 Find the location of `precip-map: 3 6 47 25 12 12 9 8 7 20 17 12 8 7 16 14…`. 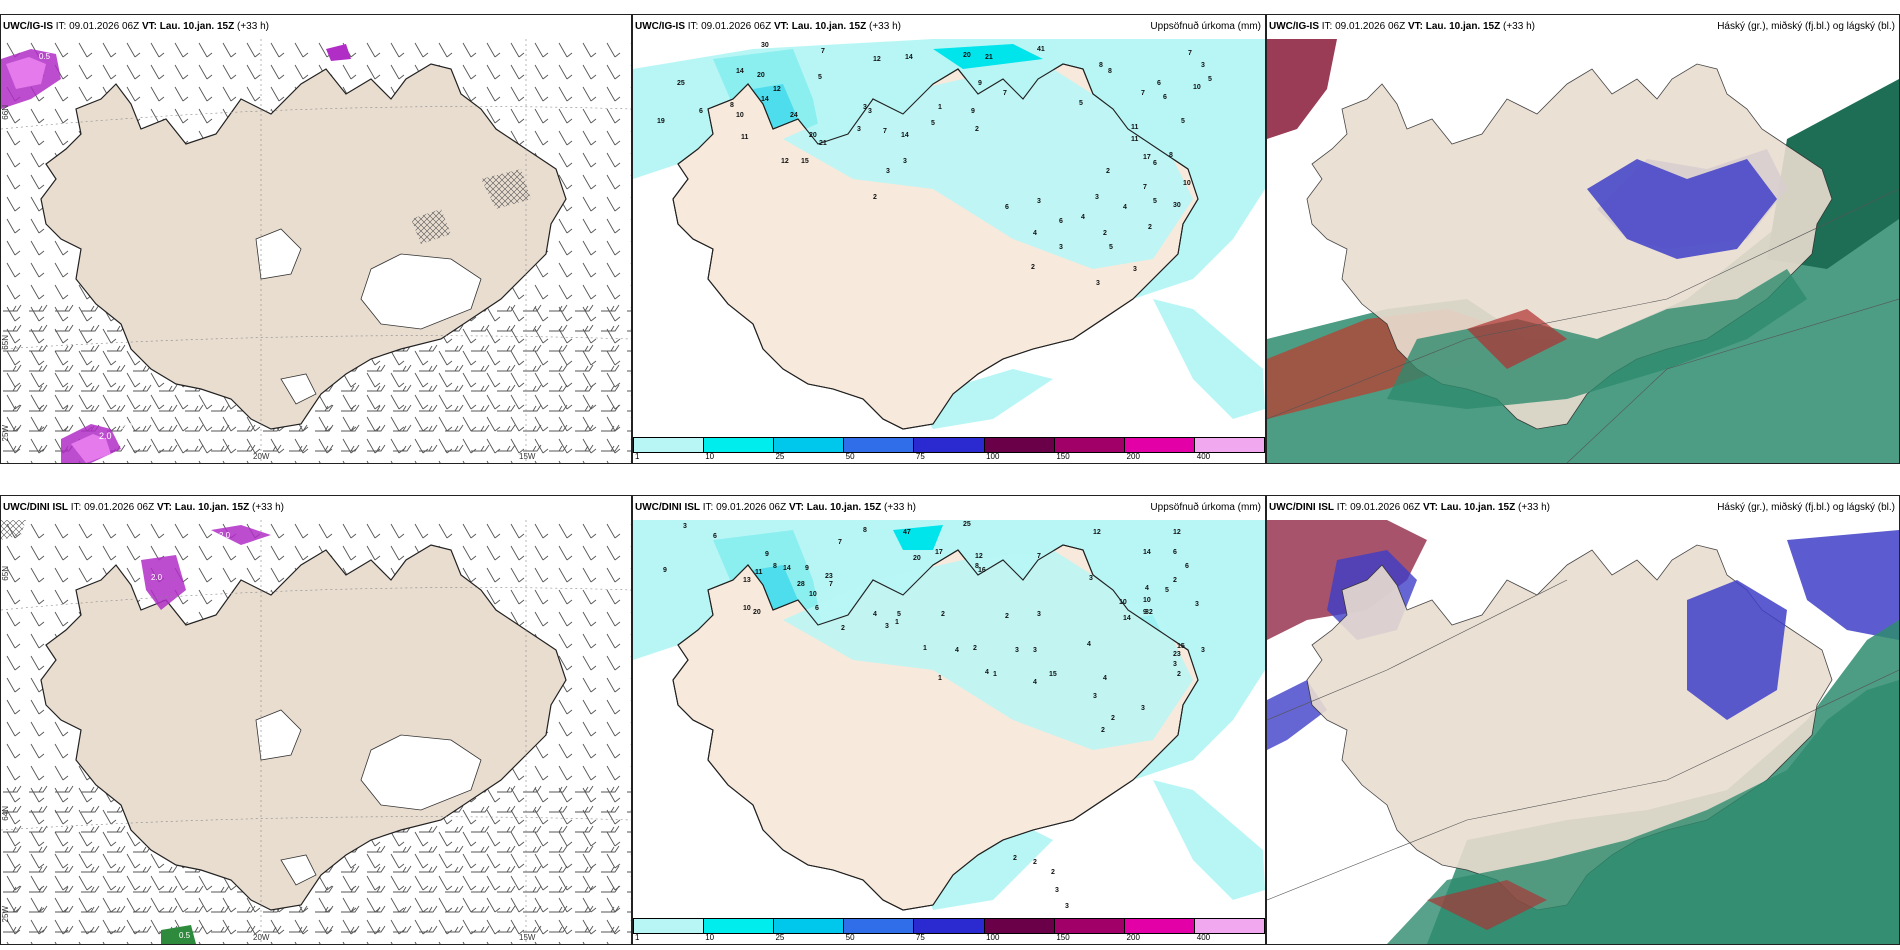

precip-map: 3 6 47 25 12 12 9 8 7 20 17 12 8 7 16 14… is located at coordinates (949, 715).